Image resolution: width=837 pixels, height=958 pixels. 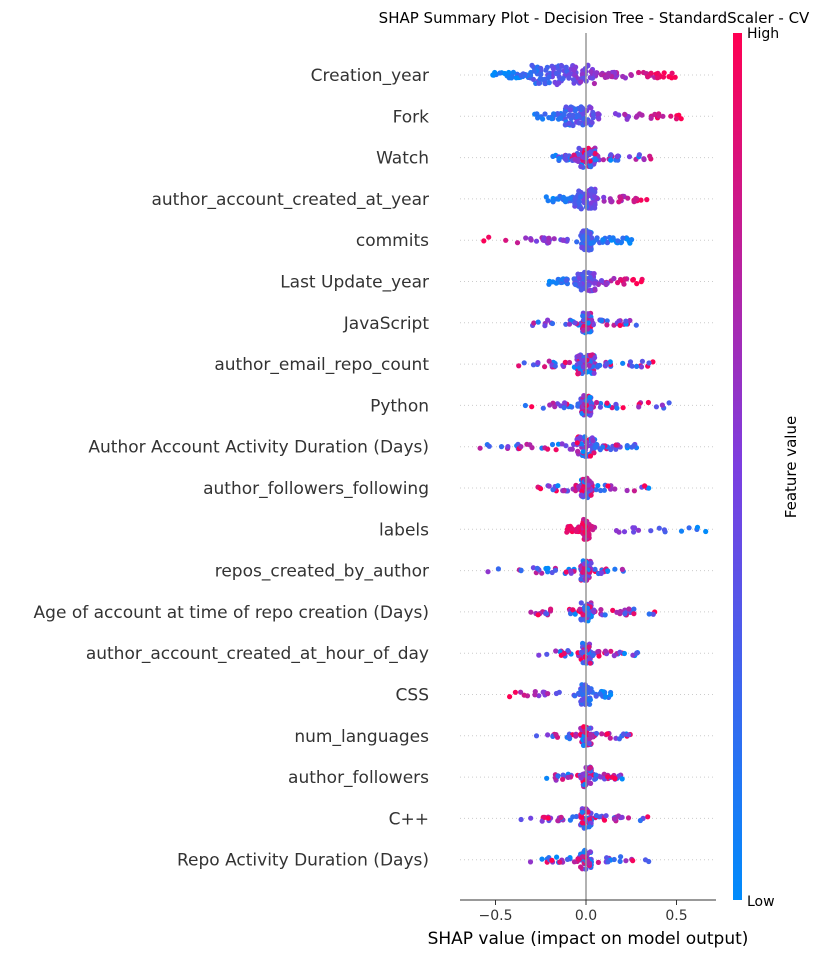 What do you see at coordinates (399, 406) in the screenshot?
I see `feature-label: Python` at bounding box center [399, 406].